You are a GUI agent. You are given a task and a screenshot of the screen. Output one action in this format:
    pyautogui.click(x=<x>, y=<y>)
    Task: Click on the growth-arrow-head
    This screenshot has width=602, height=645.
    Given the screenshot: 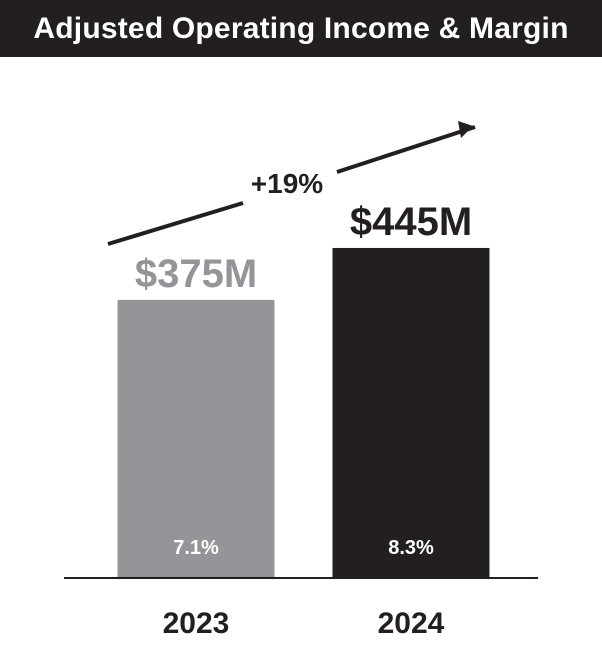 What is the action you would take?
    pyautogui.click(x=465, y=129)
    